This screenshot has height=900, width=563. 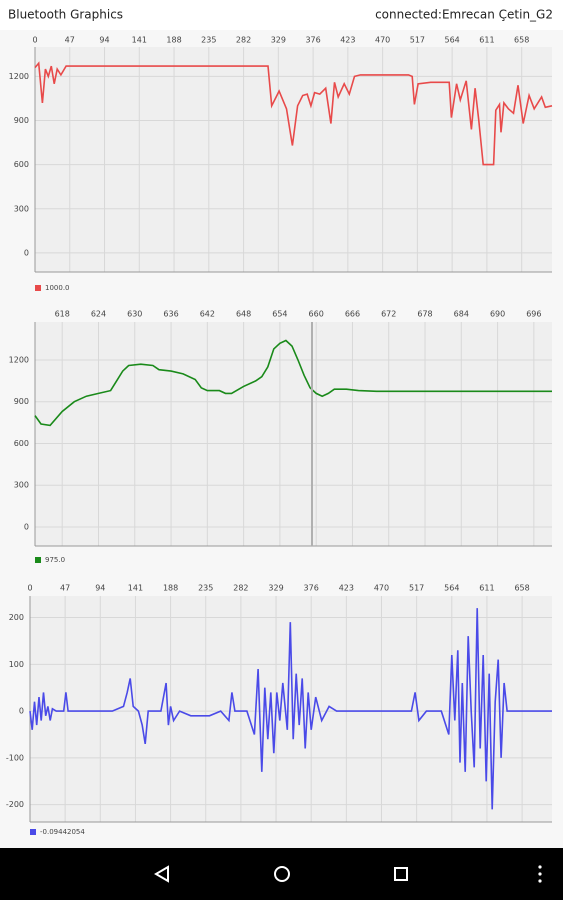 I want to click on legend-label: 1000.0, so click(x=57, y=288).